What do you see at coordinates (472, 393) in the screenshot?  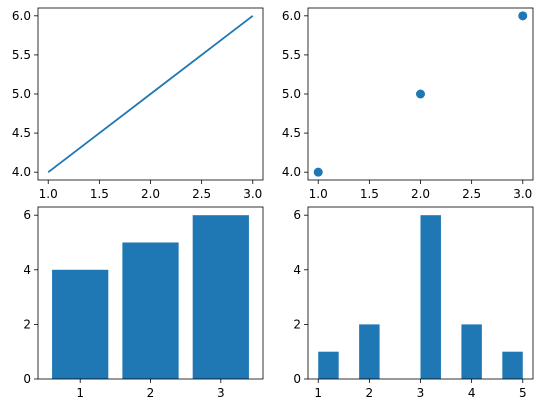 I see `x-tick-label: 4` at bounding box center [472, 393].